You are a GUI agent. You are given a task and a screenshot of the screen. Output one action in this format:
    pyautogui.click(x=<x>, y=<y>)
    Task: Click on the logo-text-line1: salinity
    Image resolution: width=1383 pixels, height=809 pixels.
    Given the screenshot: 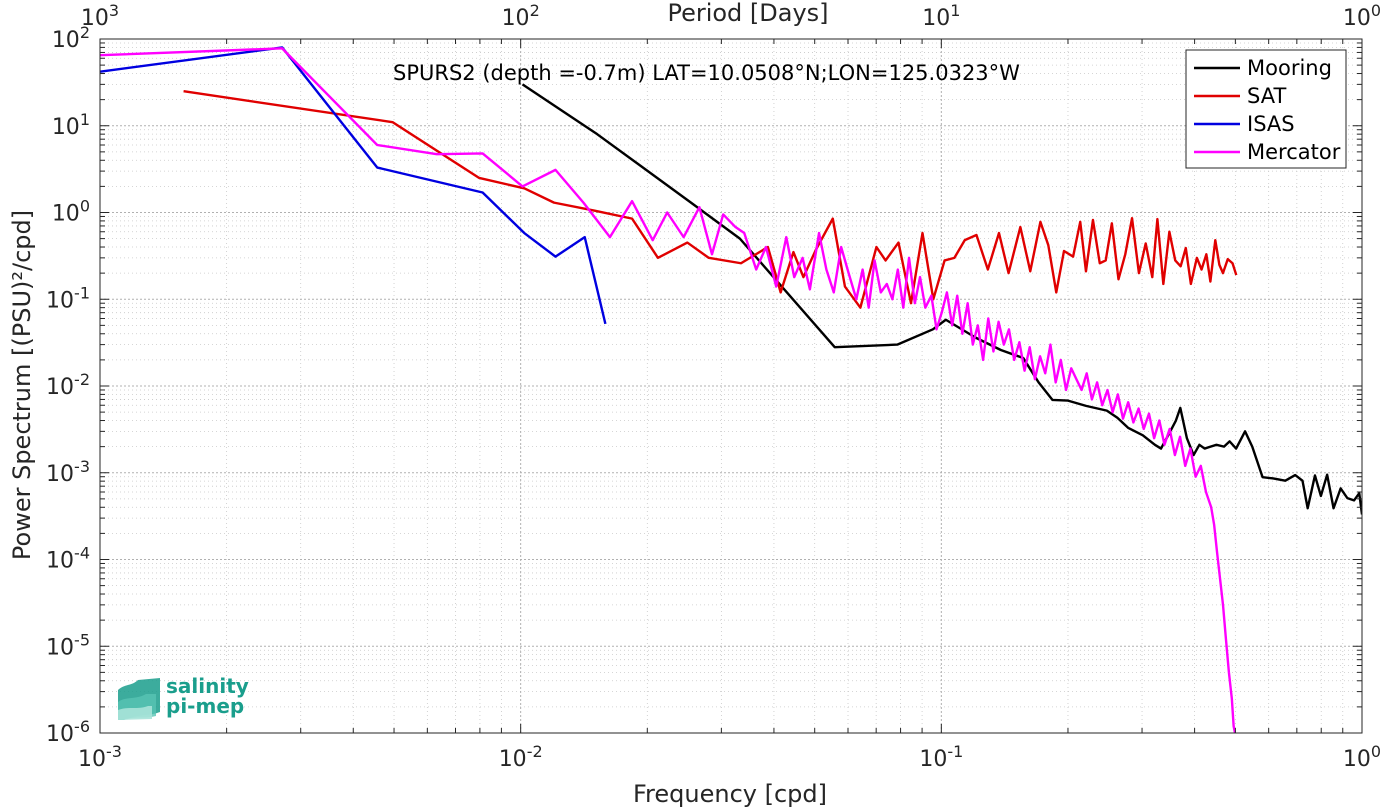 What is the action you would take?
    pyautogui.click(x=207, y=686)
    